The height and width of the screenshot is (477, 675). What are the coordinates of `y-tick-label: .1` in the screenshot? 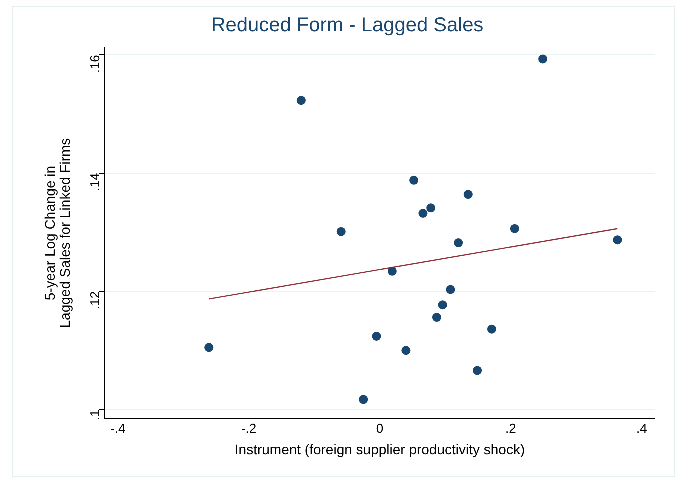 It's located at (95, 415).